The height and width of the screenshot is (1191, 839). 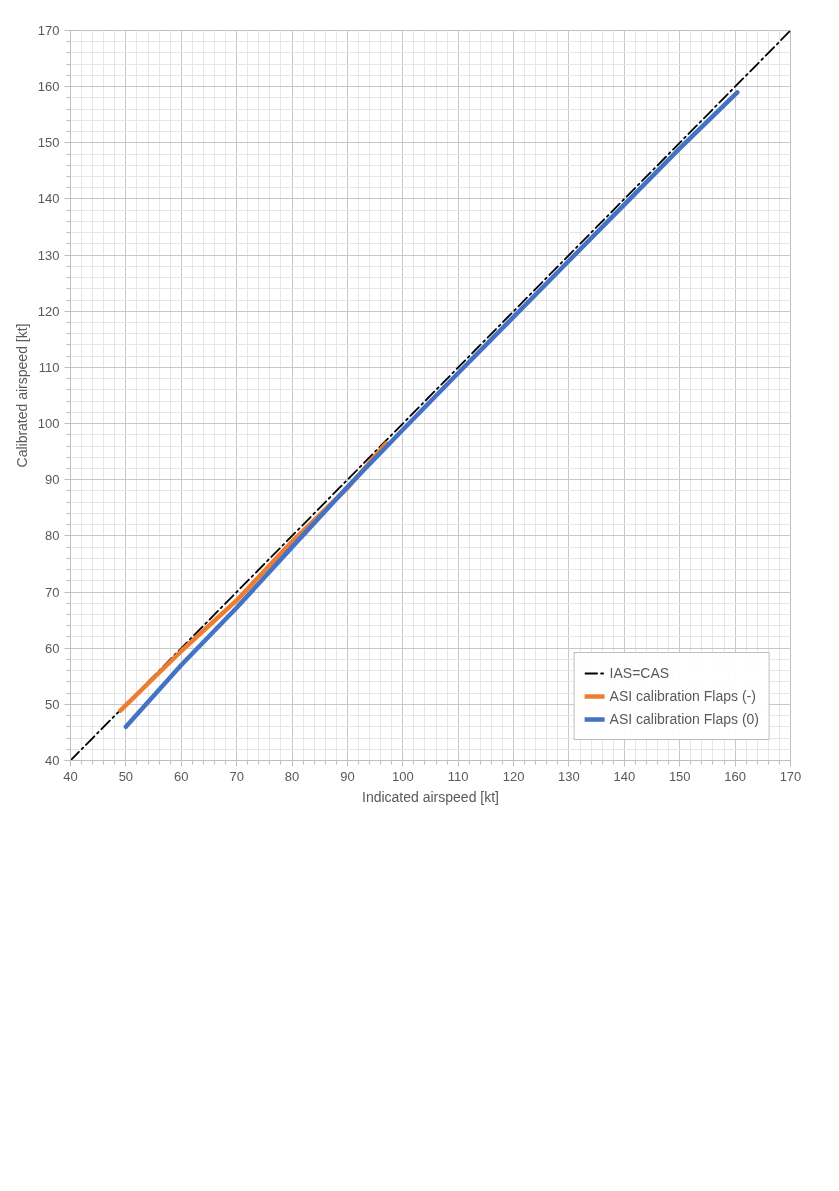 I want to click on x-tick-label: 70, so click(x=236, y=776).